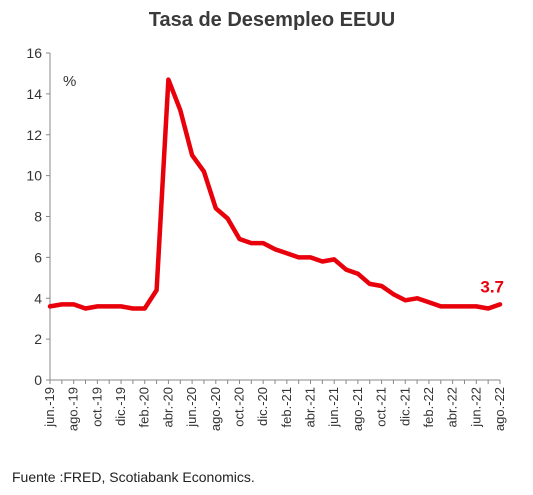 Image resolution: width=533 pixels, height=495 pixels. I want to click on y-tick-label: 16, so click(34, 53).